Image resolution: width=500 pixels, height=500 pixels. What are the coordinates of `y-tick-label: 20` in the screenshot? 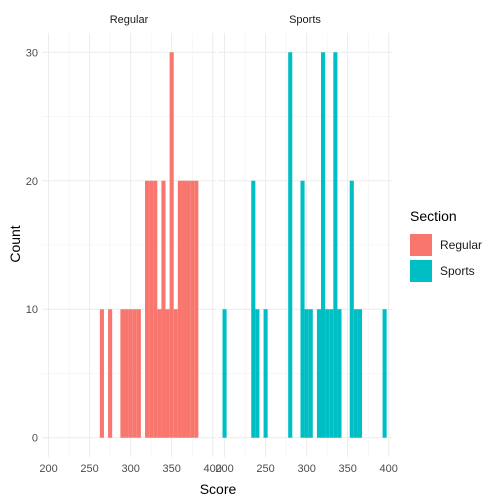 It's located at (32, 182).